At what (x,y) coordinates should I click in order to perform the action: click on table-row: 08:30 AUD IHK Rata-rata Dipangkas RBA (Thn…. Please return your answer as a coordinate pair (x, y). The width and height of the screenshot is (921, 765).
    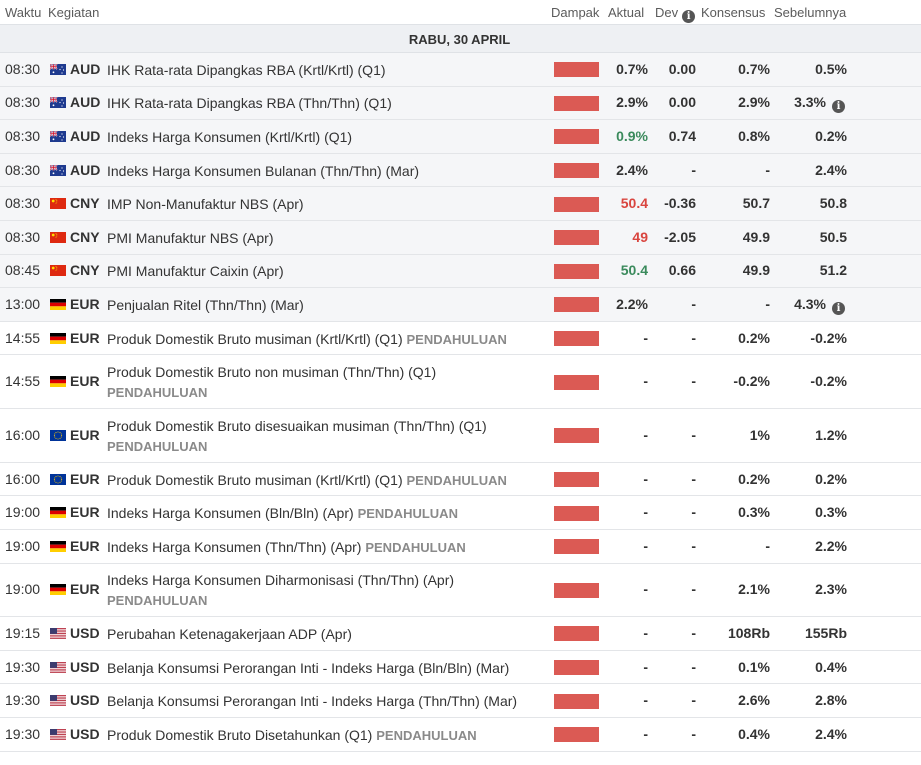
    Looking at the image, I should click on (460, 103).